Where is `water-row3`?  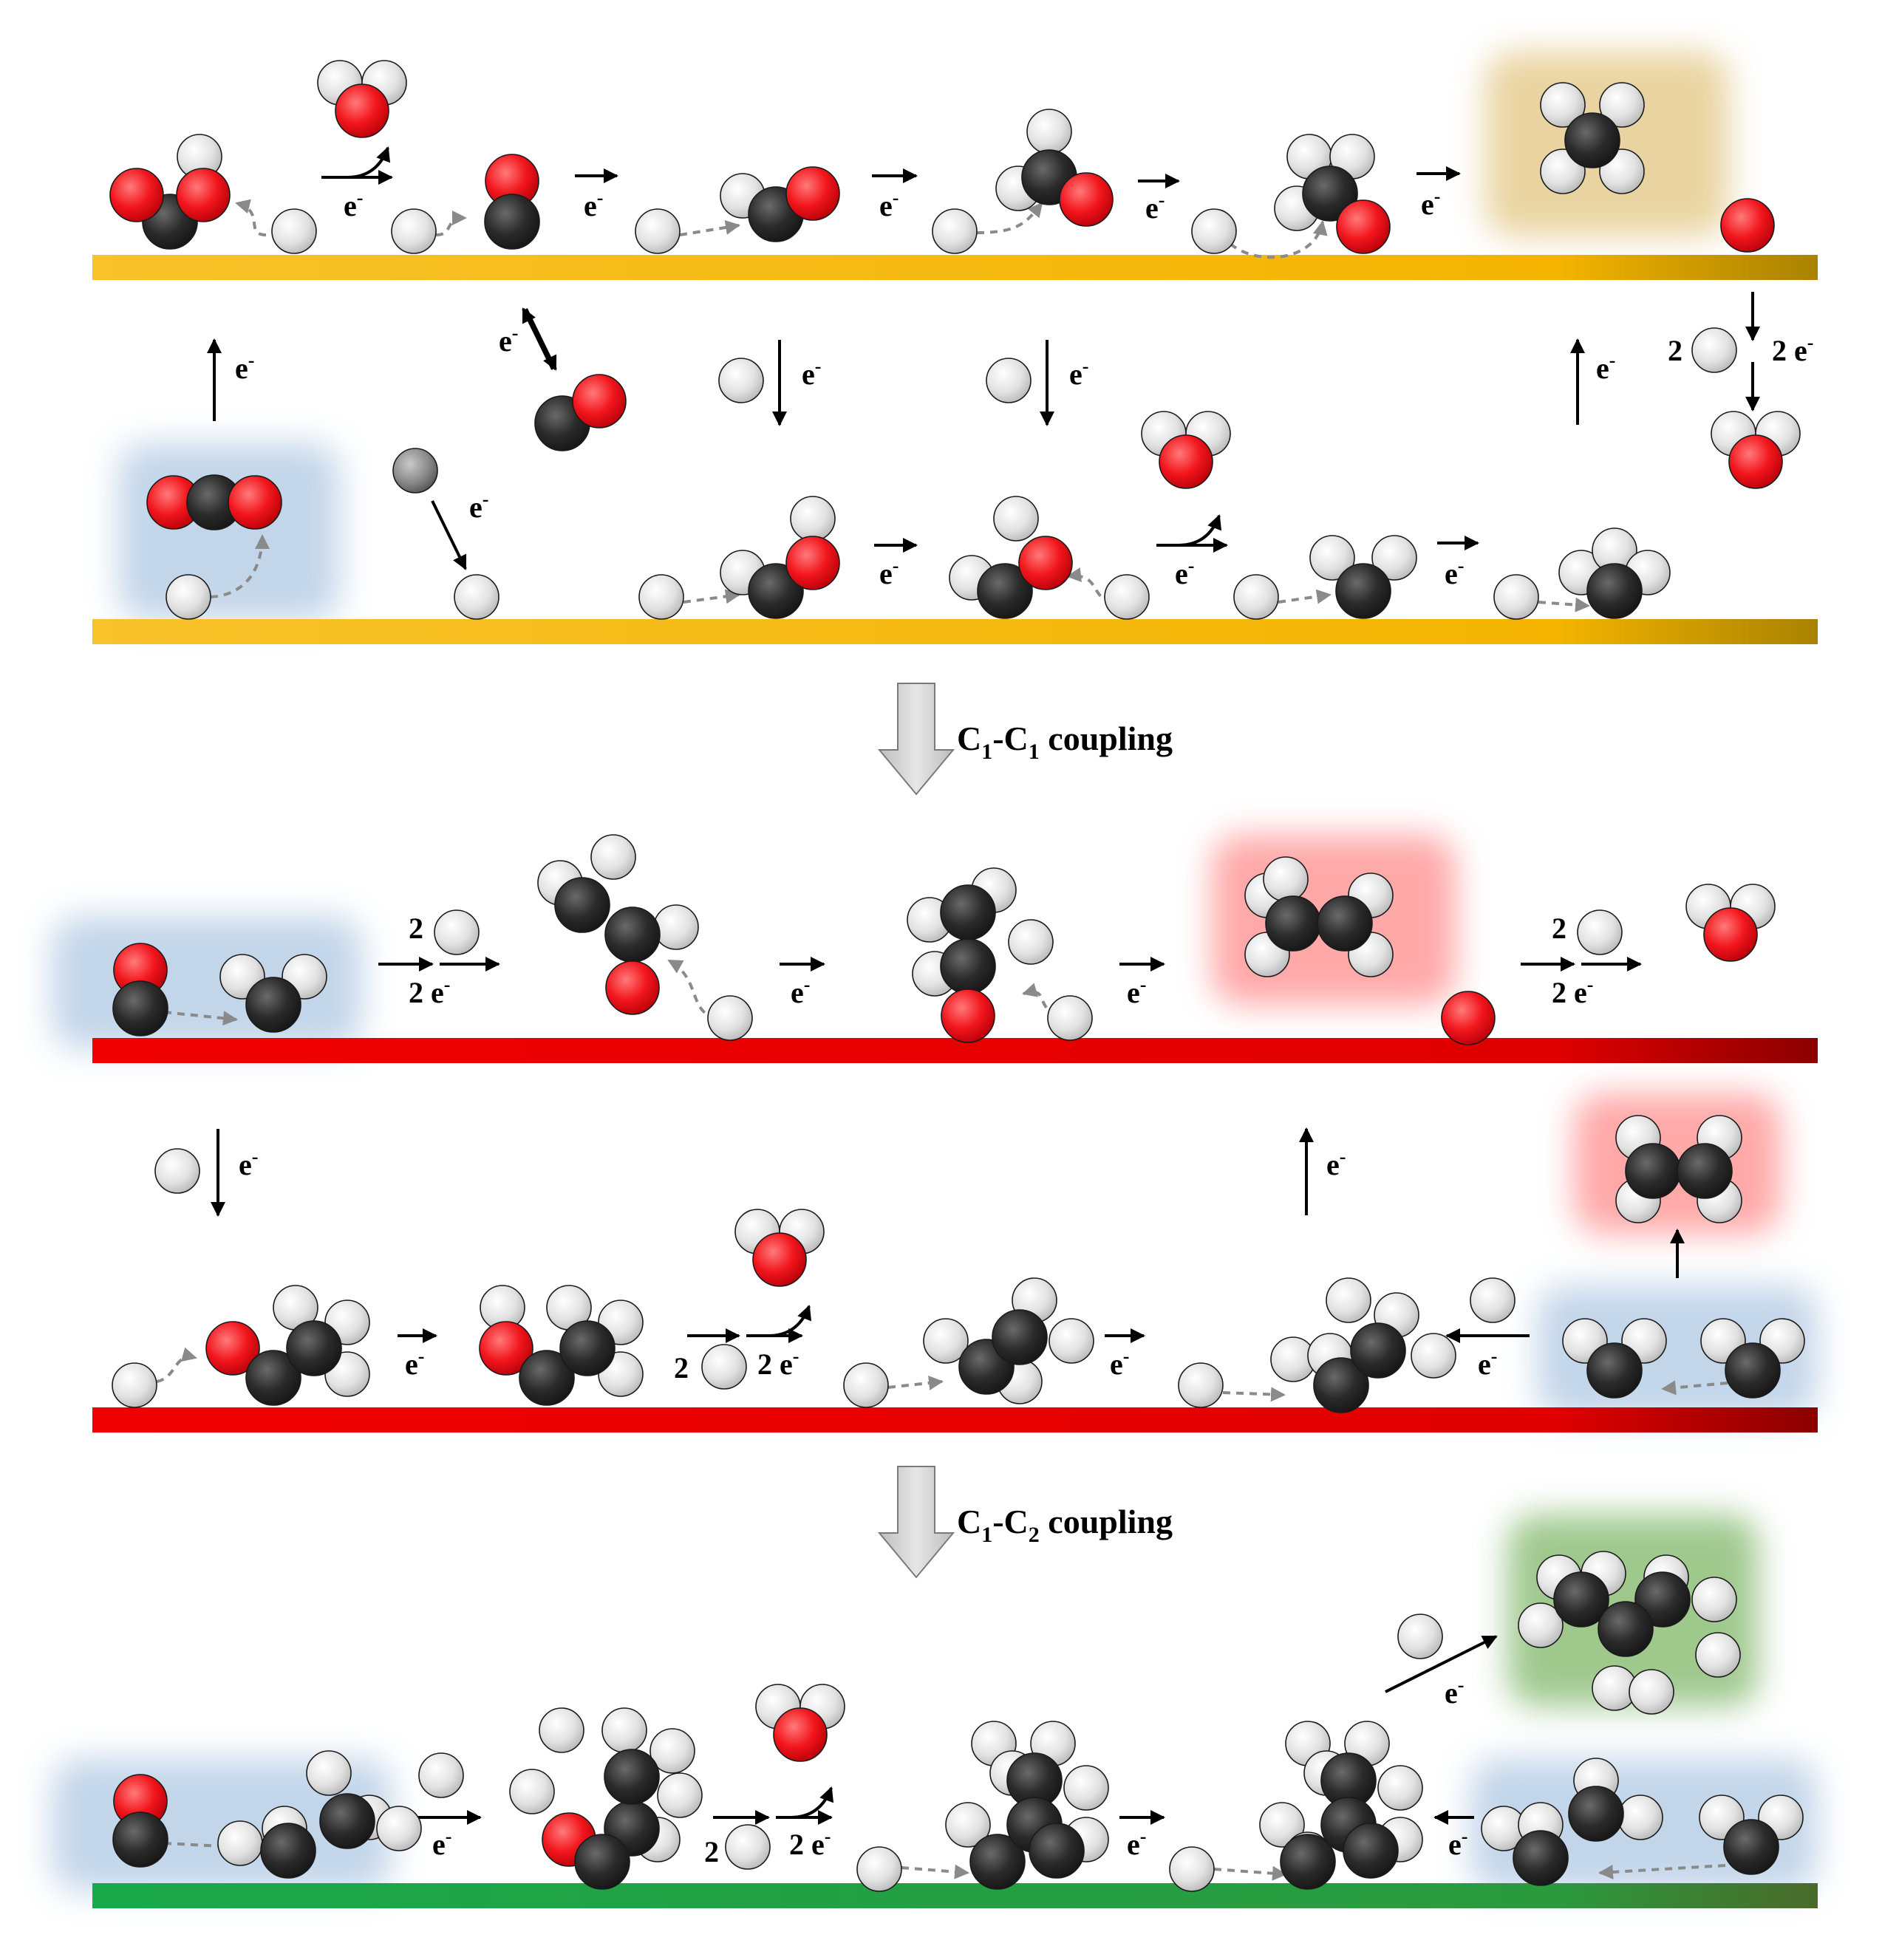 water-row3 is located at coordinates (1731, 923).